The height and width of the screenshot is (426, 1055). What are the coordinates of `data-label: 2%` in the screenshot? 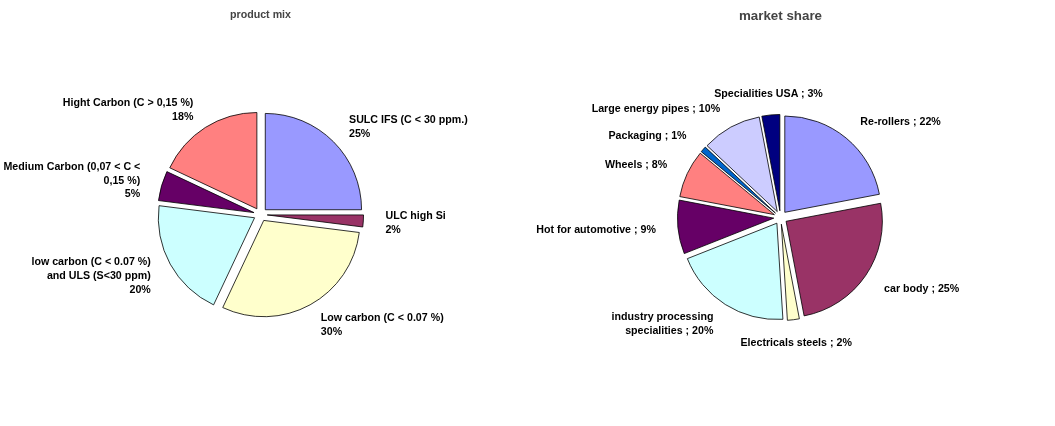 It's located at (393, 229).